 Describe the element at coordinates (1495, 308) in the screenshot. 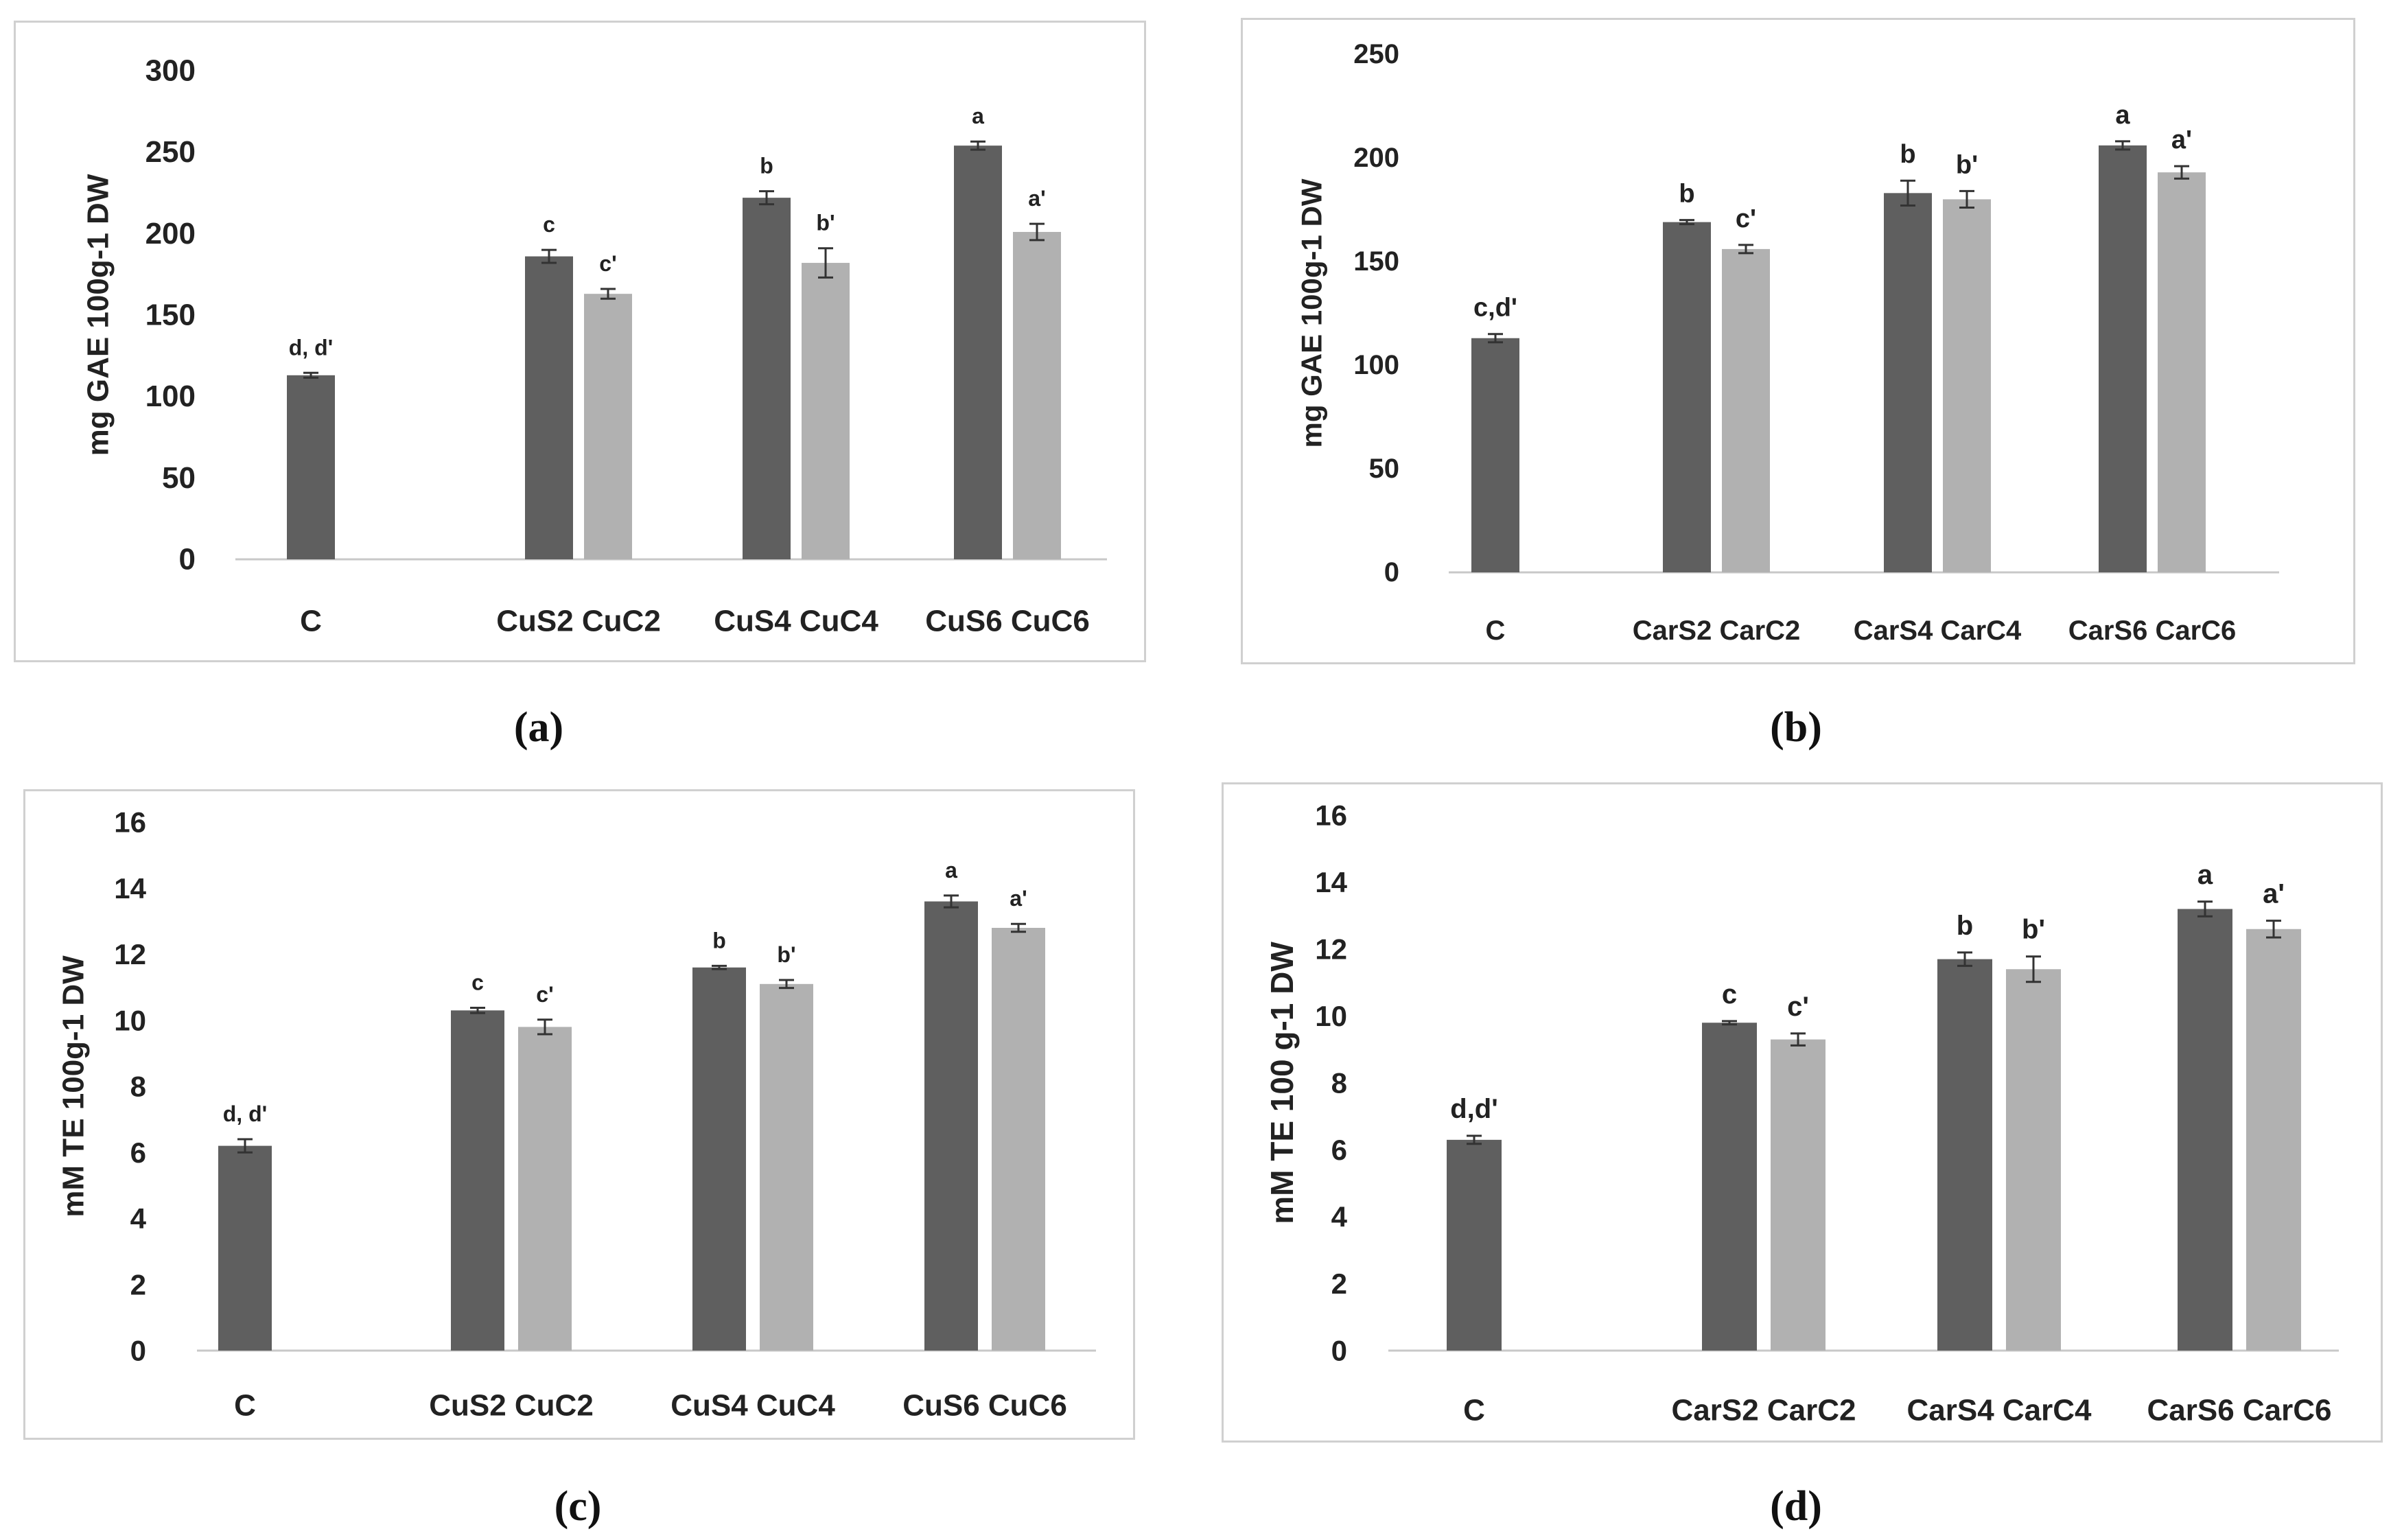

I see `significance-label: c,d'` at that location.